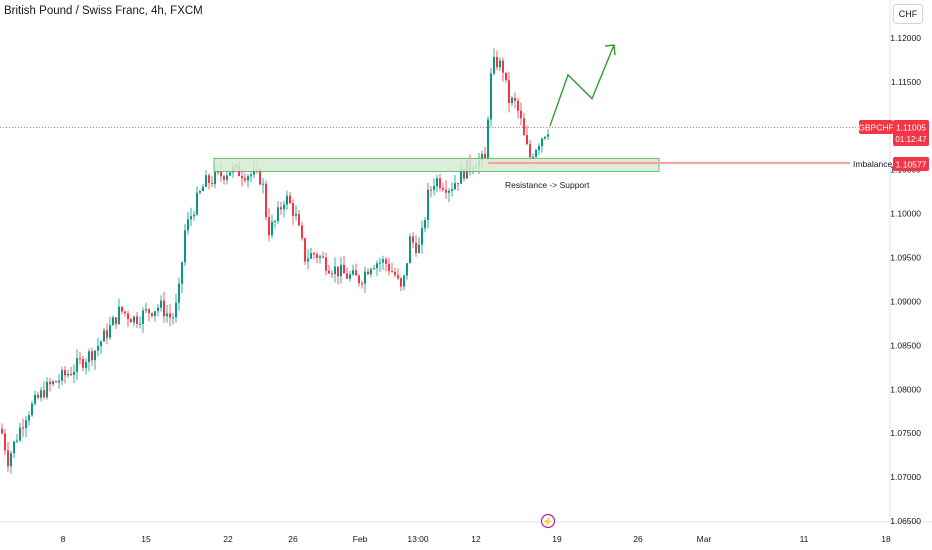 Image resolution: width=932 pixels, height=550 pixels. What do you see at coordinates (146, 539) in the screenshot?
I see `time-tick: 15` at bounding box center [146, 539].